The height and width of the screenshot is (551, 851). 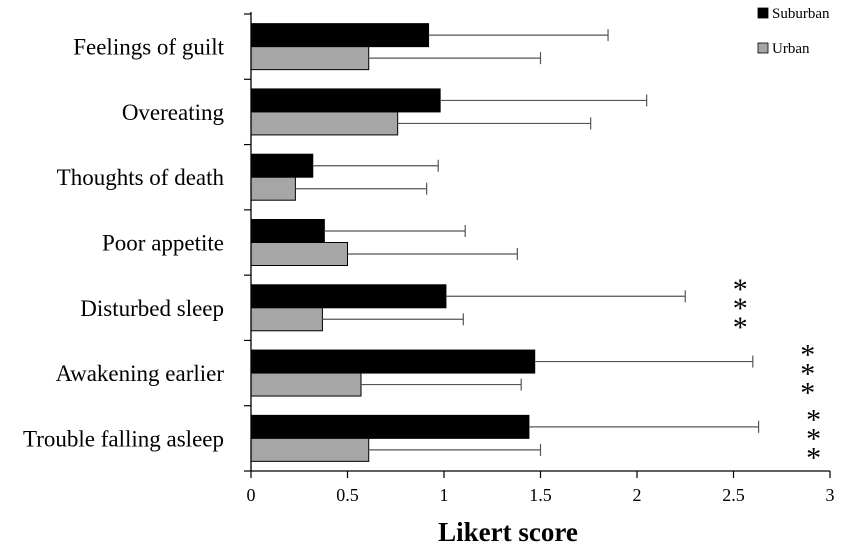 I want to click on significance-annotation-1: * * *, so click(x=807, y=373).